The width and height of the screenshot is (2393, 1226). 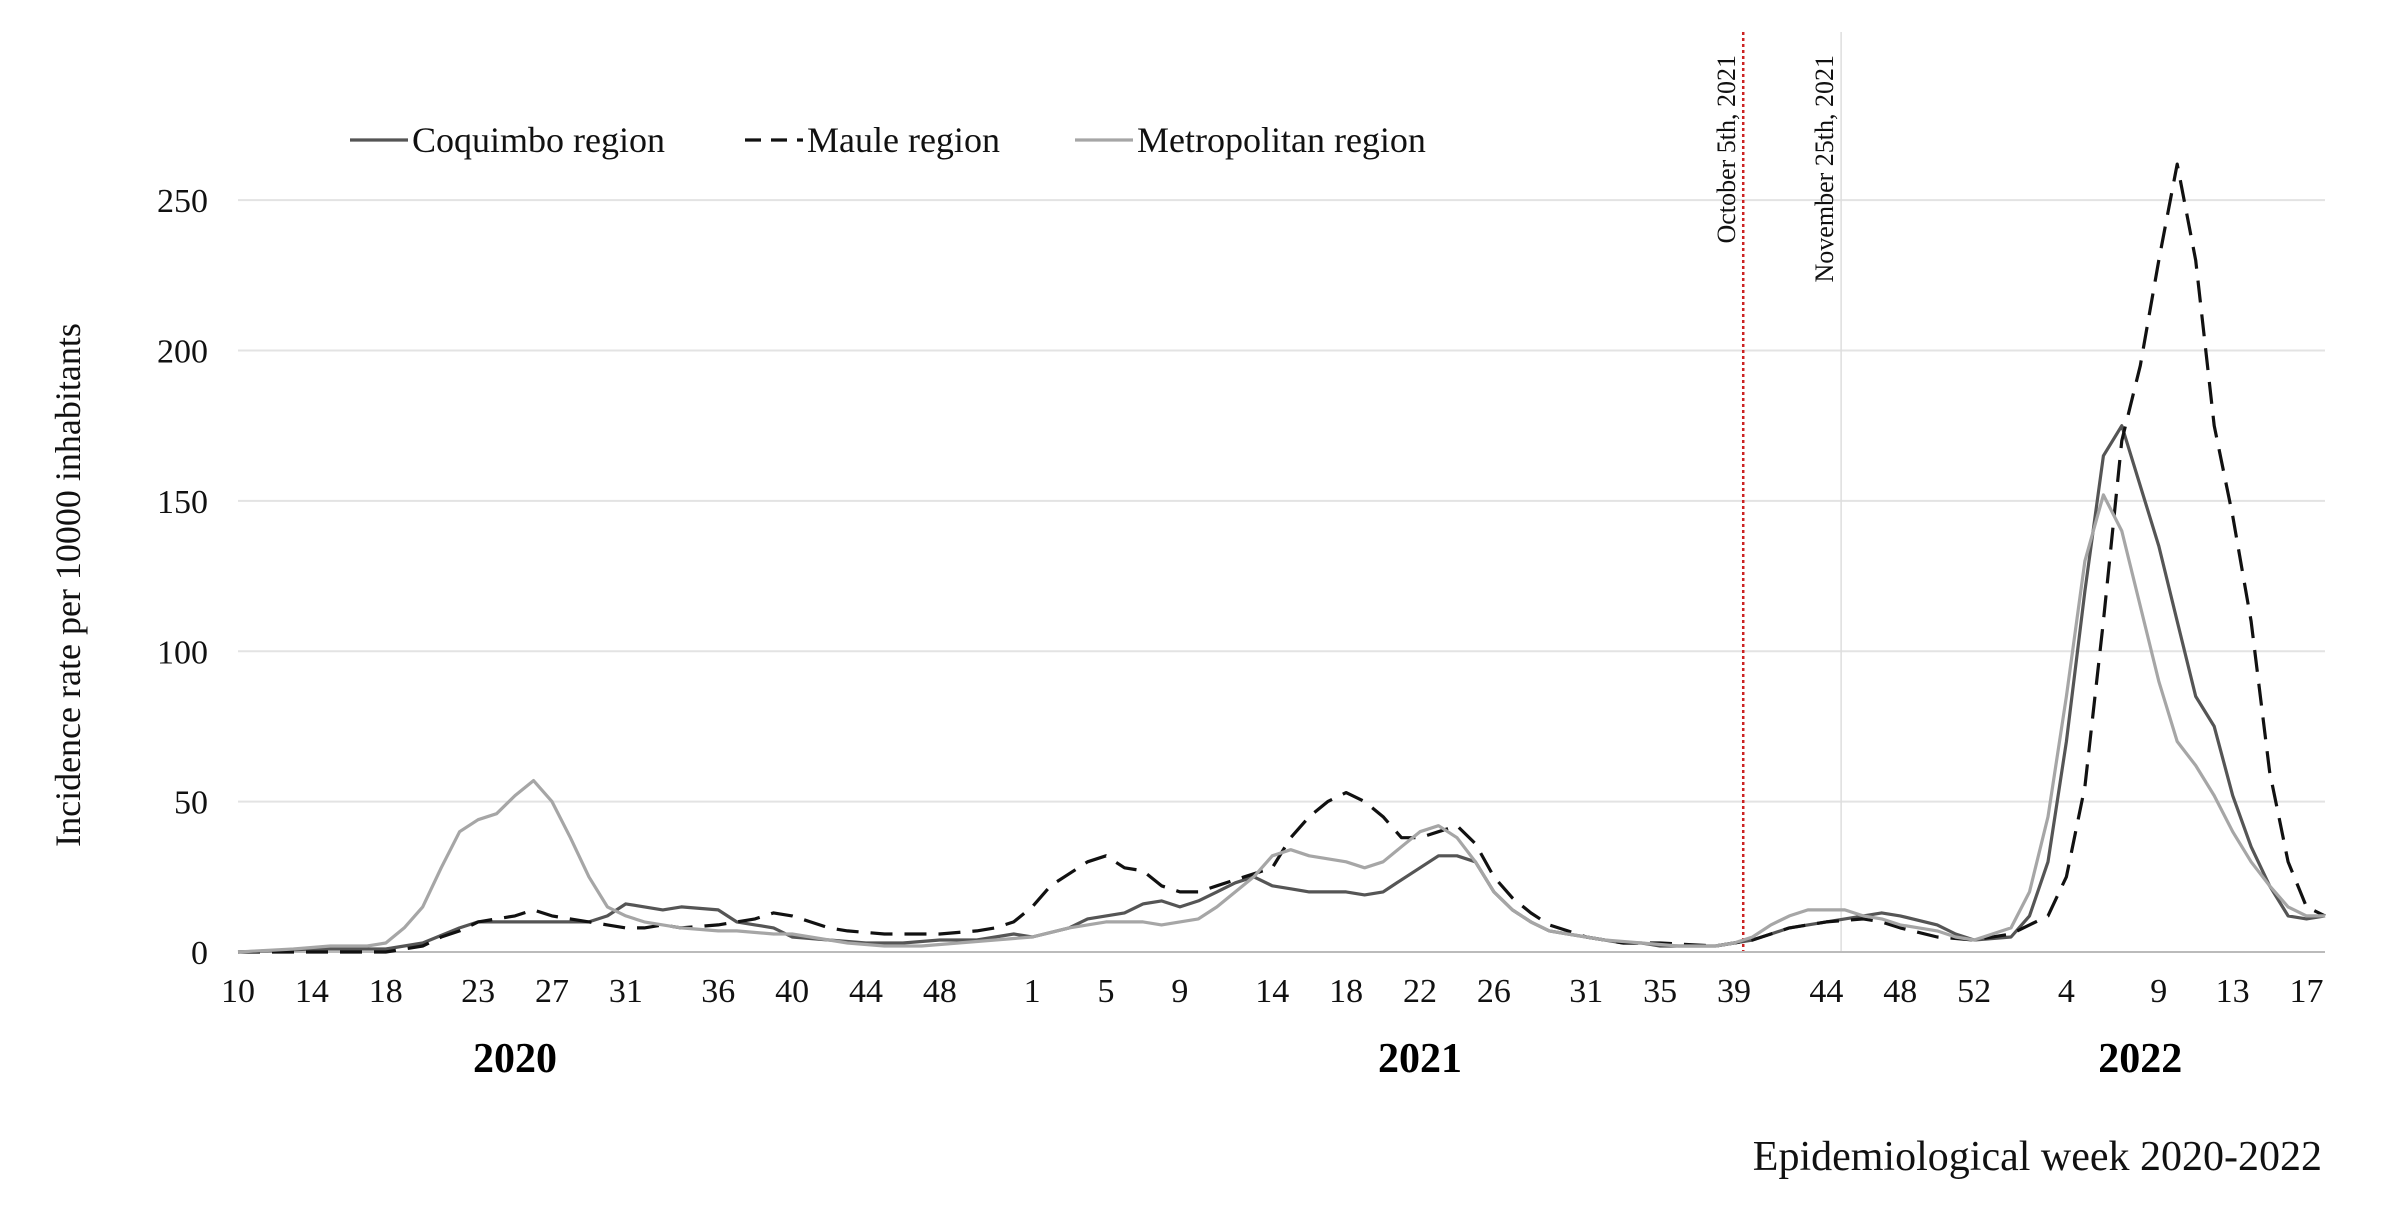 I want to click on year-label-2022: 2022, so click(x=2140, y=1059).